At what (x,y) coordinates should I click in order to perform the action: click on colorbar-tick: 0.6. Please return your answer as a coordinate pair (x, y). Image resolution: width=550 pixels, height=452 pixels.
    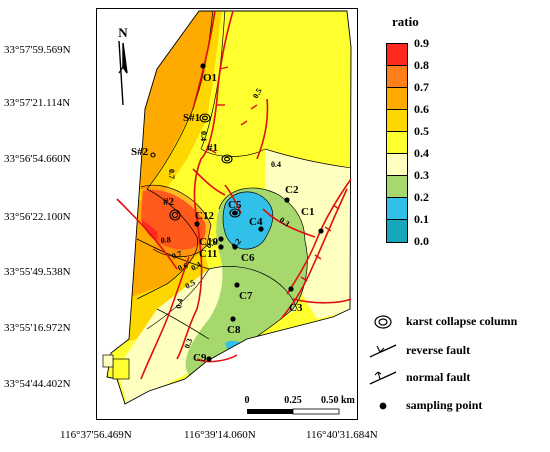
    Looking at the image, I should click on (421, 109).